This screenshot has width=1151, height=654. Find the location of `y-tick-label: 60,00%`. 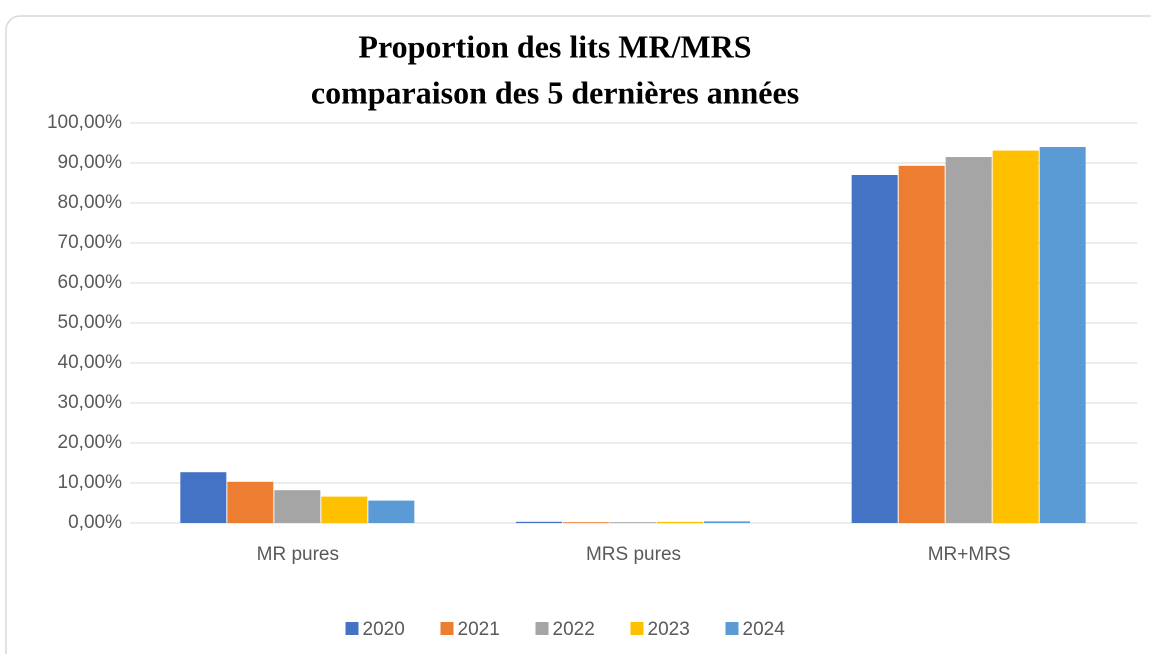

y-tick-label: 60,00% is located at coordinates (90, 282).